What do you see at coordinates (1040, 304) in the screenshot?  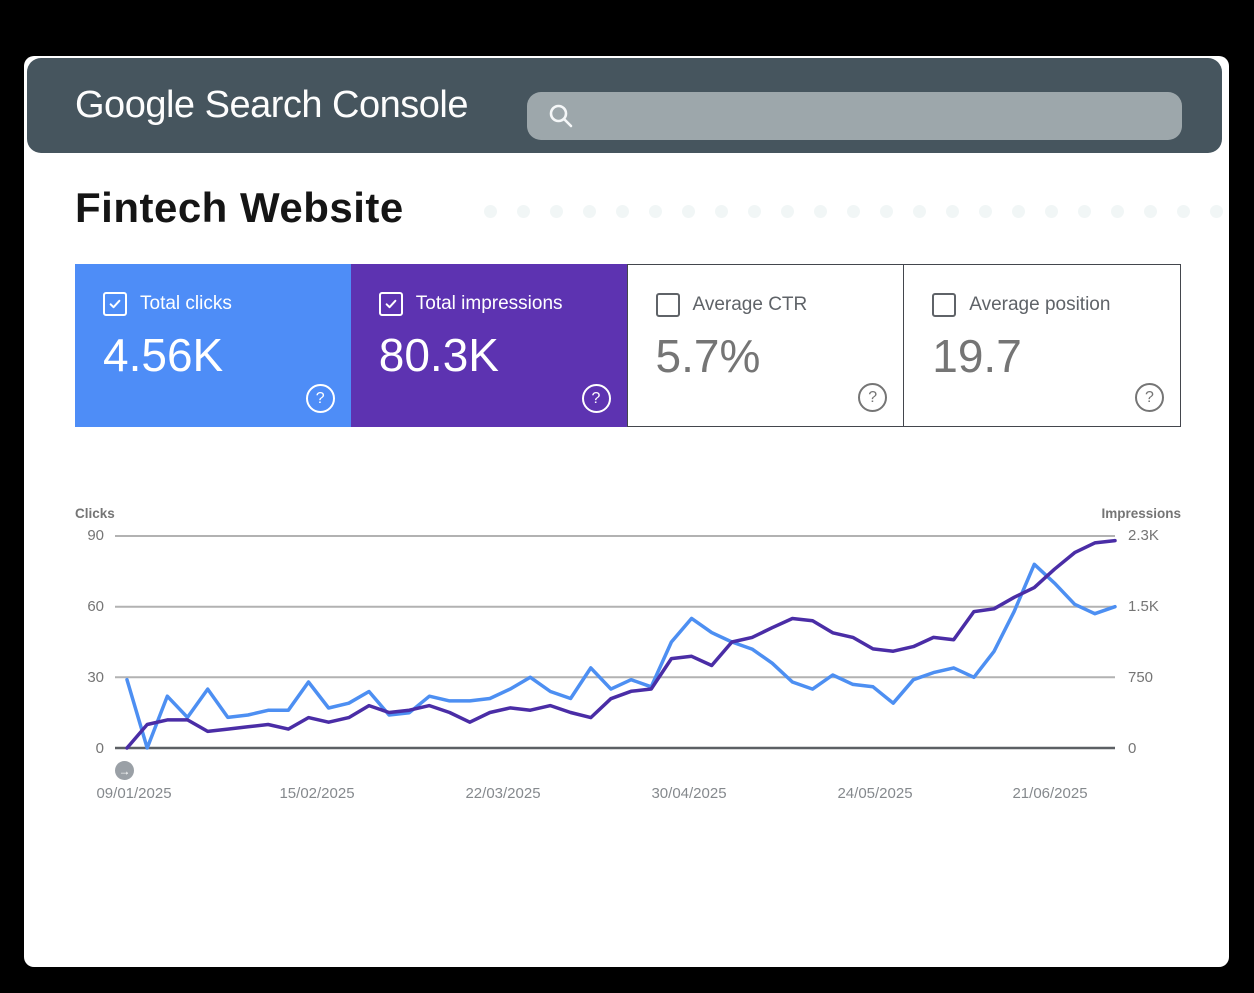 I see `metric-label: Average position` at bounding box center [1040, 304].